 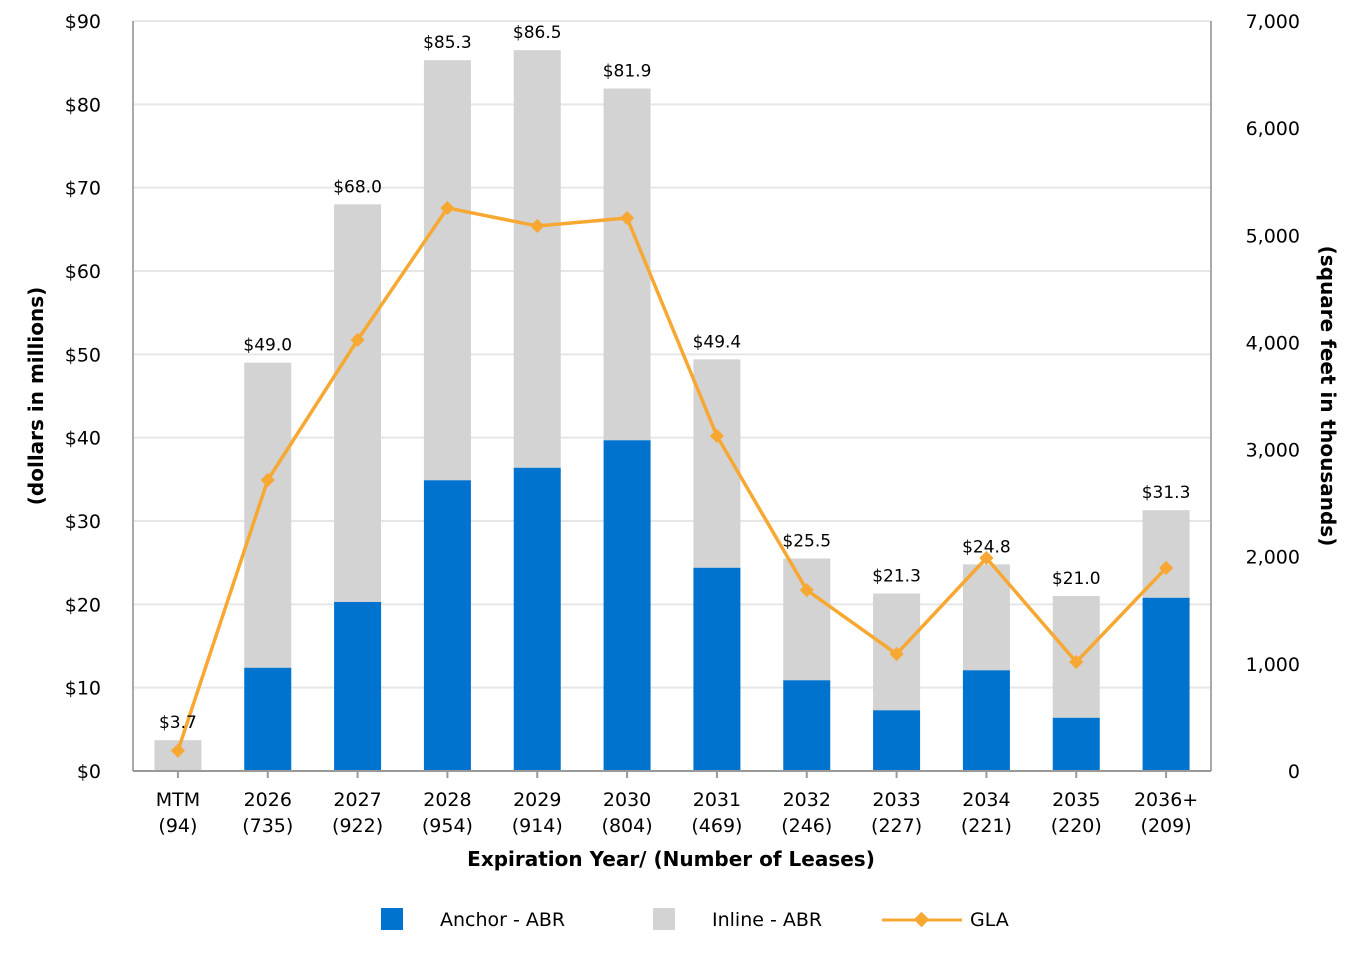 What do you see at coordinates (1273, 236) in the screenshot?
I see `y2-tick-label: 5,000` at bounding box center [1273, 236].